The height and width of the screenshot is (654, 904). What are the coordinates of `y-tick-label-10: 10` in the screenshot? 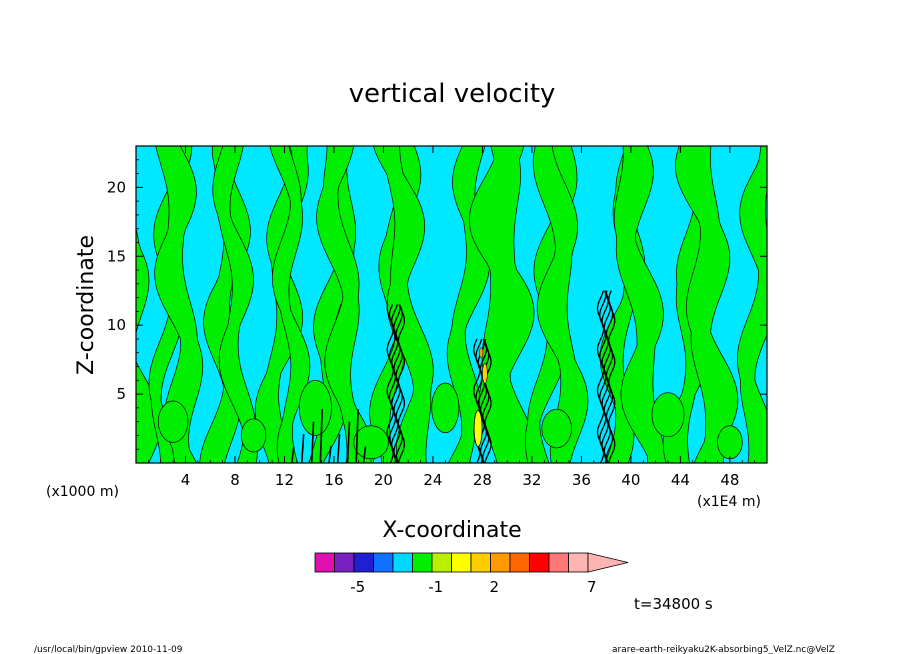 It's located at (116, 325).